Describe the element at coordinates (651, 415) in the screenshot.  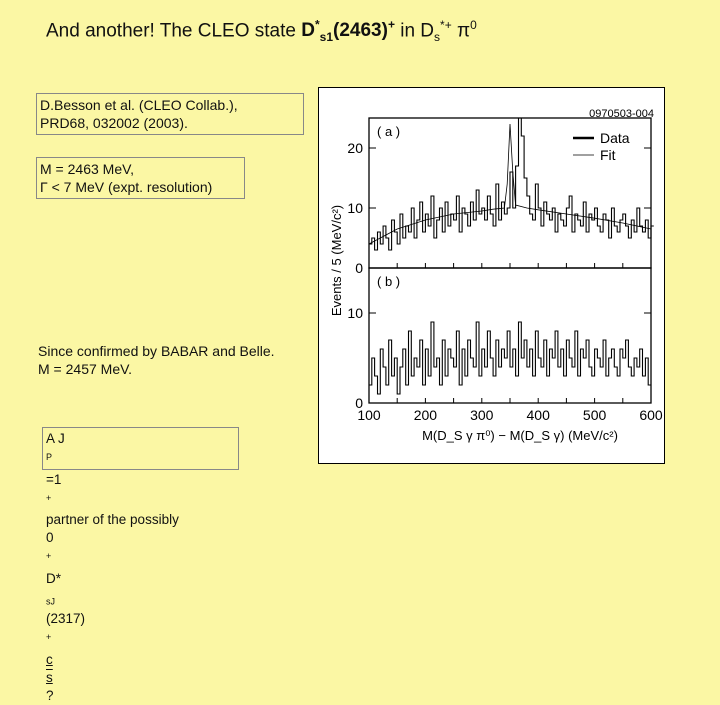
I see `x-tick-label-600: 600` at that location.